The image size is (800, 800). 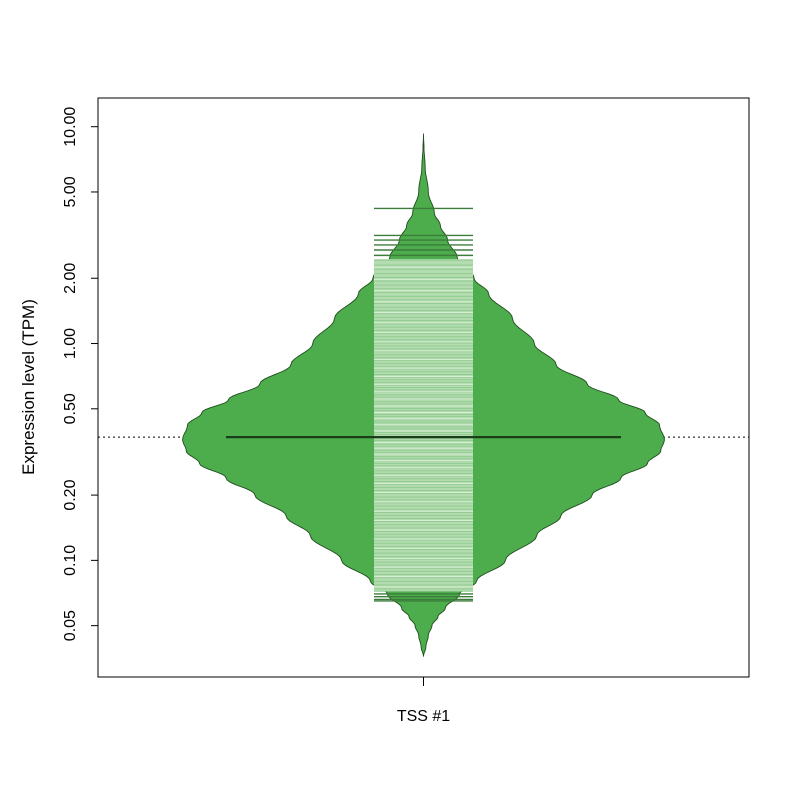 What do you see at coordinates (423, 716) in the screenshot?
I see `x-category-label: TSS #1` at bounding box center [423, 716].